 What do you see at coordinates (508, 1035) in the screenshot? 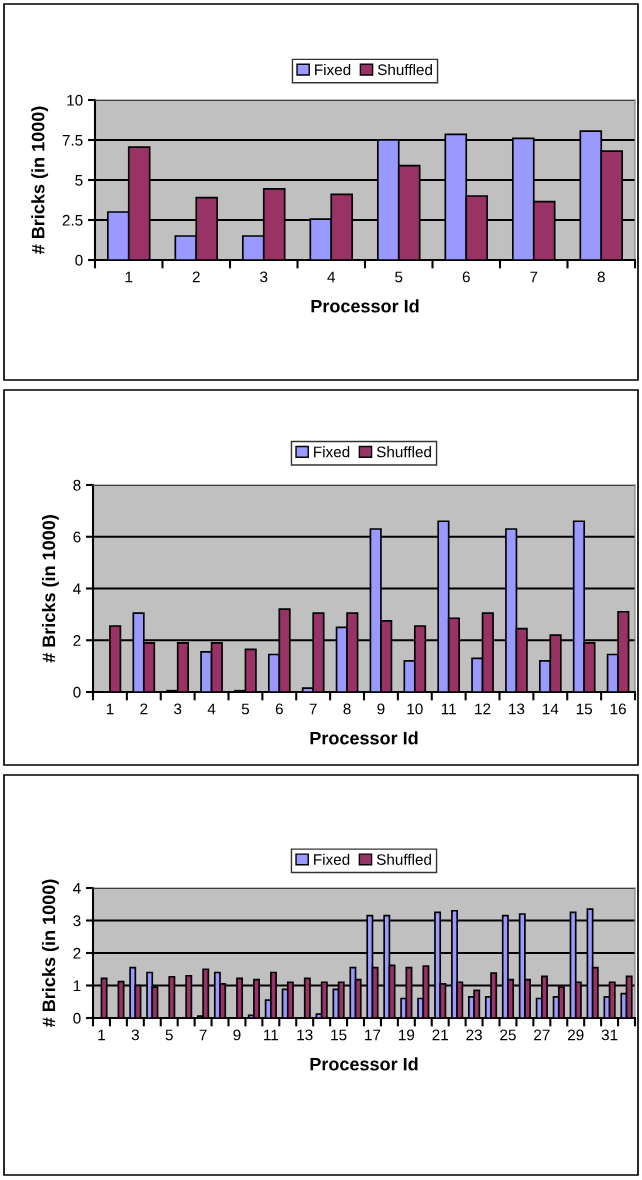
I see `x-tick-label: 25` at bounding box center [508, 1035].